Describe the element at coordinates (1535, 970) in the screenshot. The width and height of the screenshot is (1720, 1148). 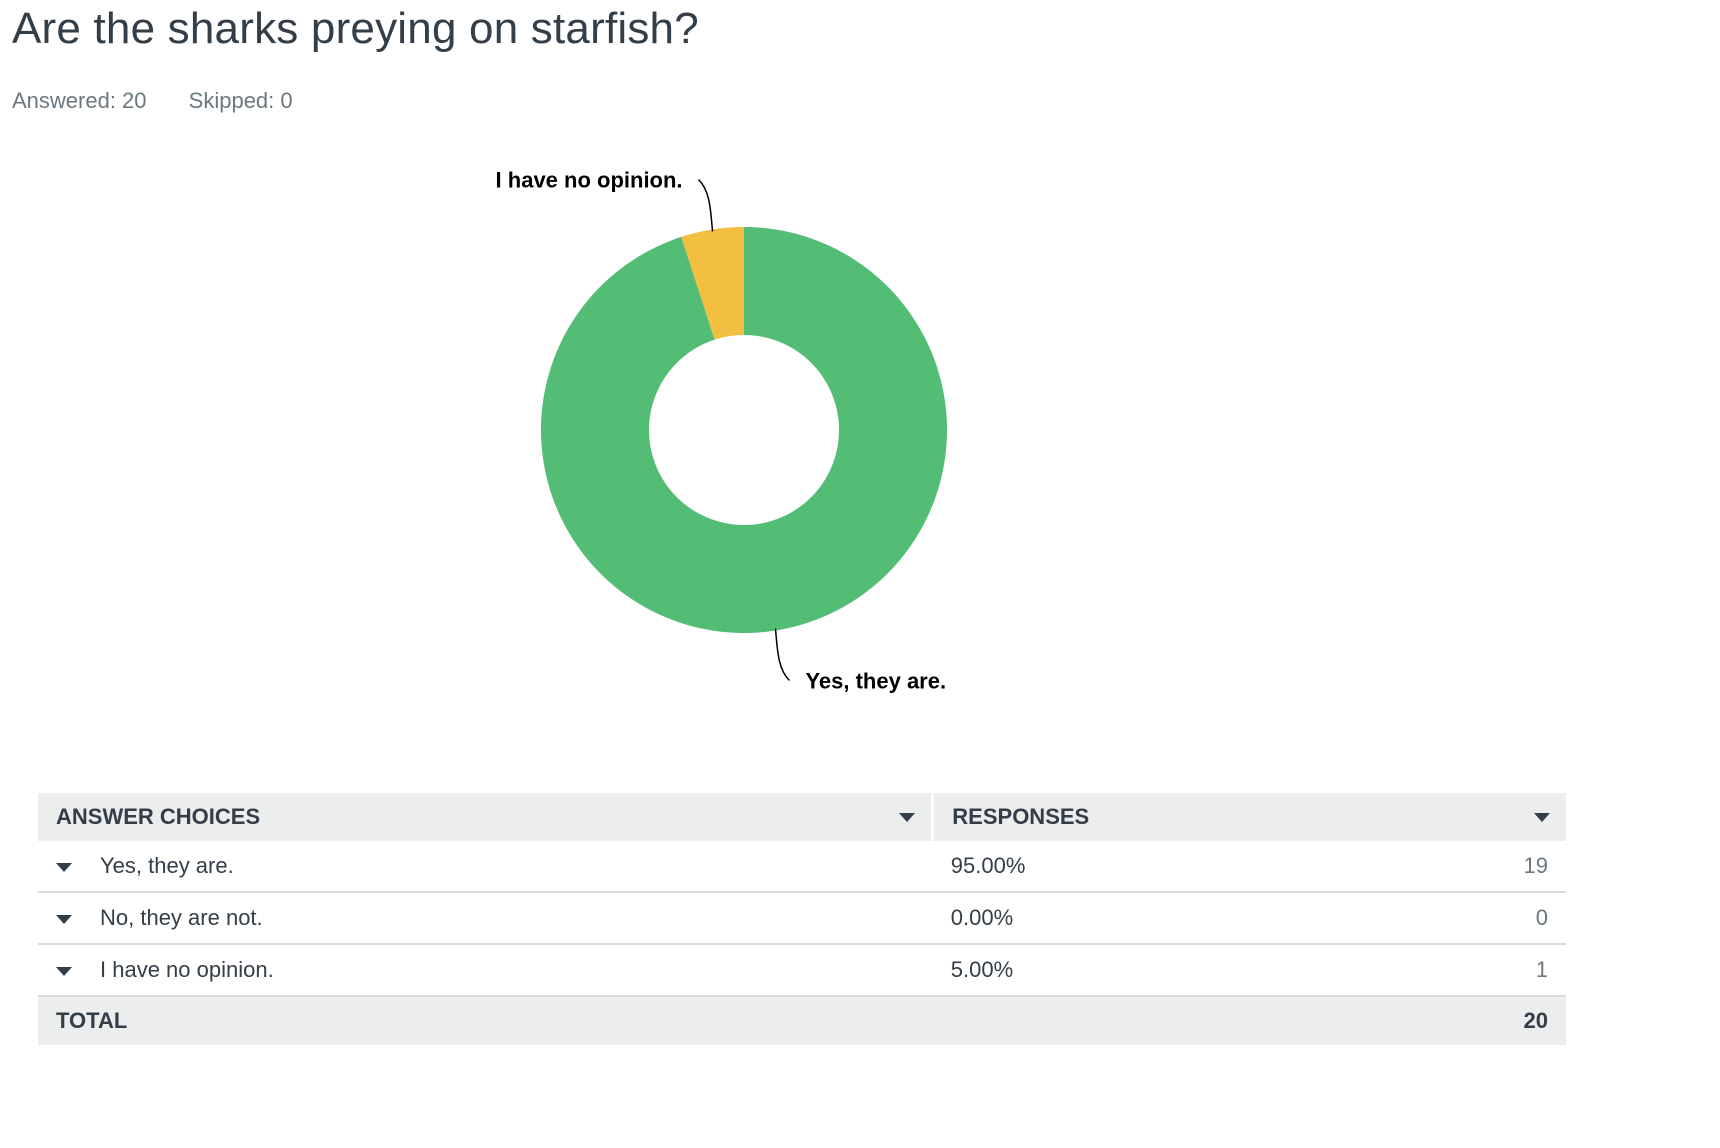
I see `response-count: 1` at that location.